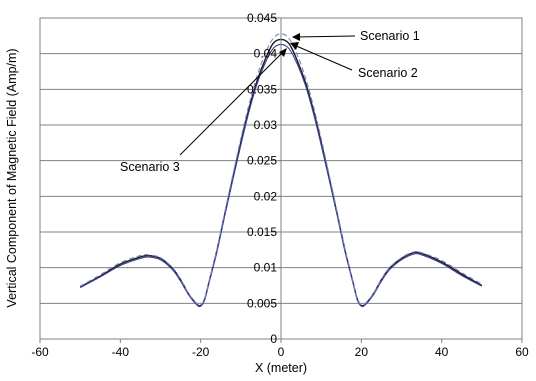 The width and height of the screenshot is (536, 381). I want to click on y-tick-label: 0.015, so click(262, 232).